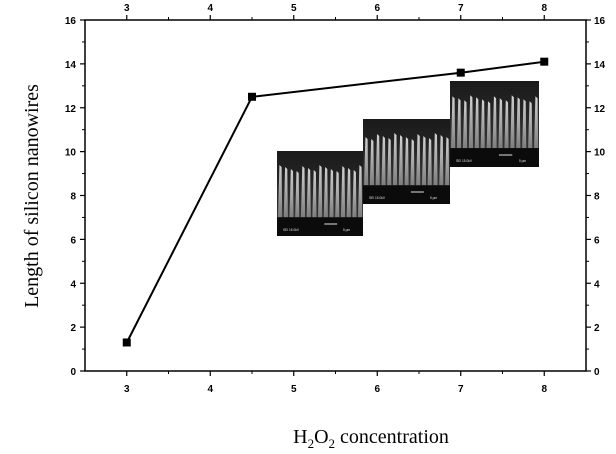  What do you see at coordinates (71, 153) in the screenshot?
I see `y-tick-label: 10` at bounding box center [71, 153].